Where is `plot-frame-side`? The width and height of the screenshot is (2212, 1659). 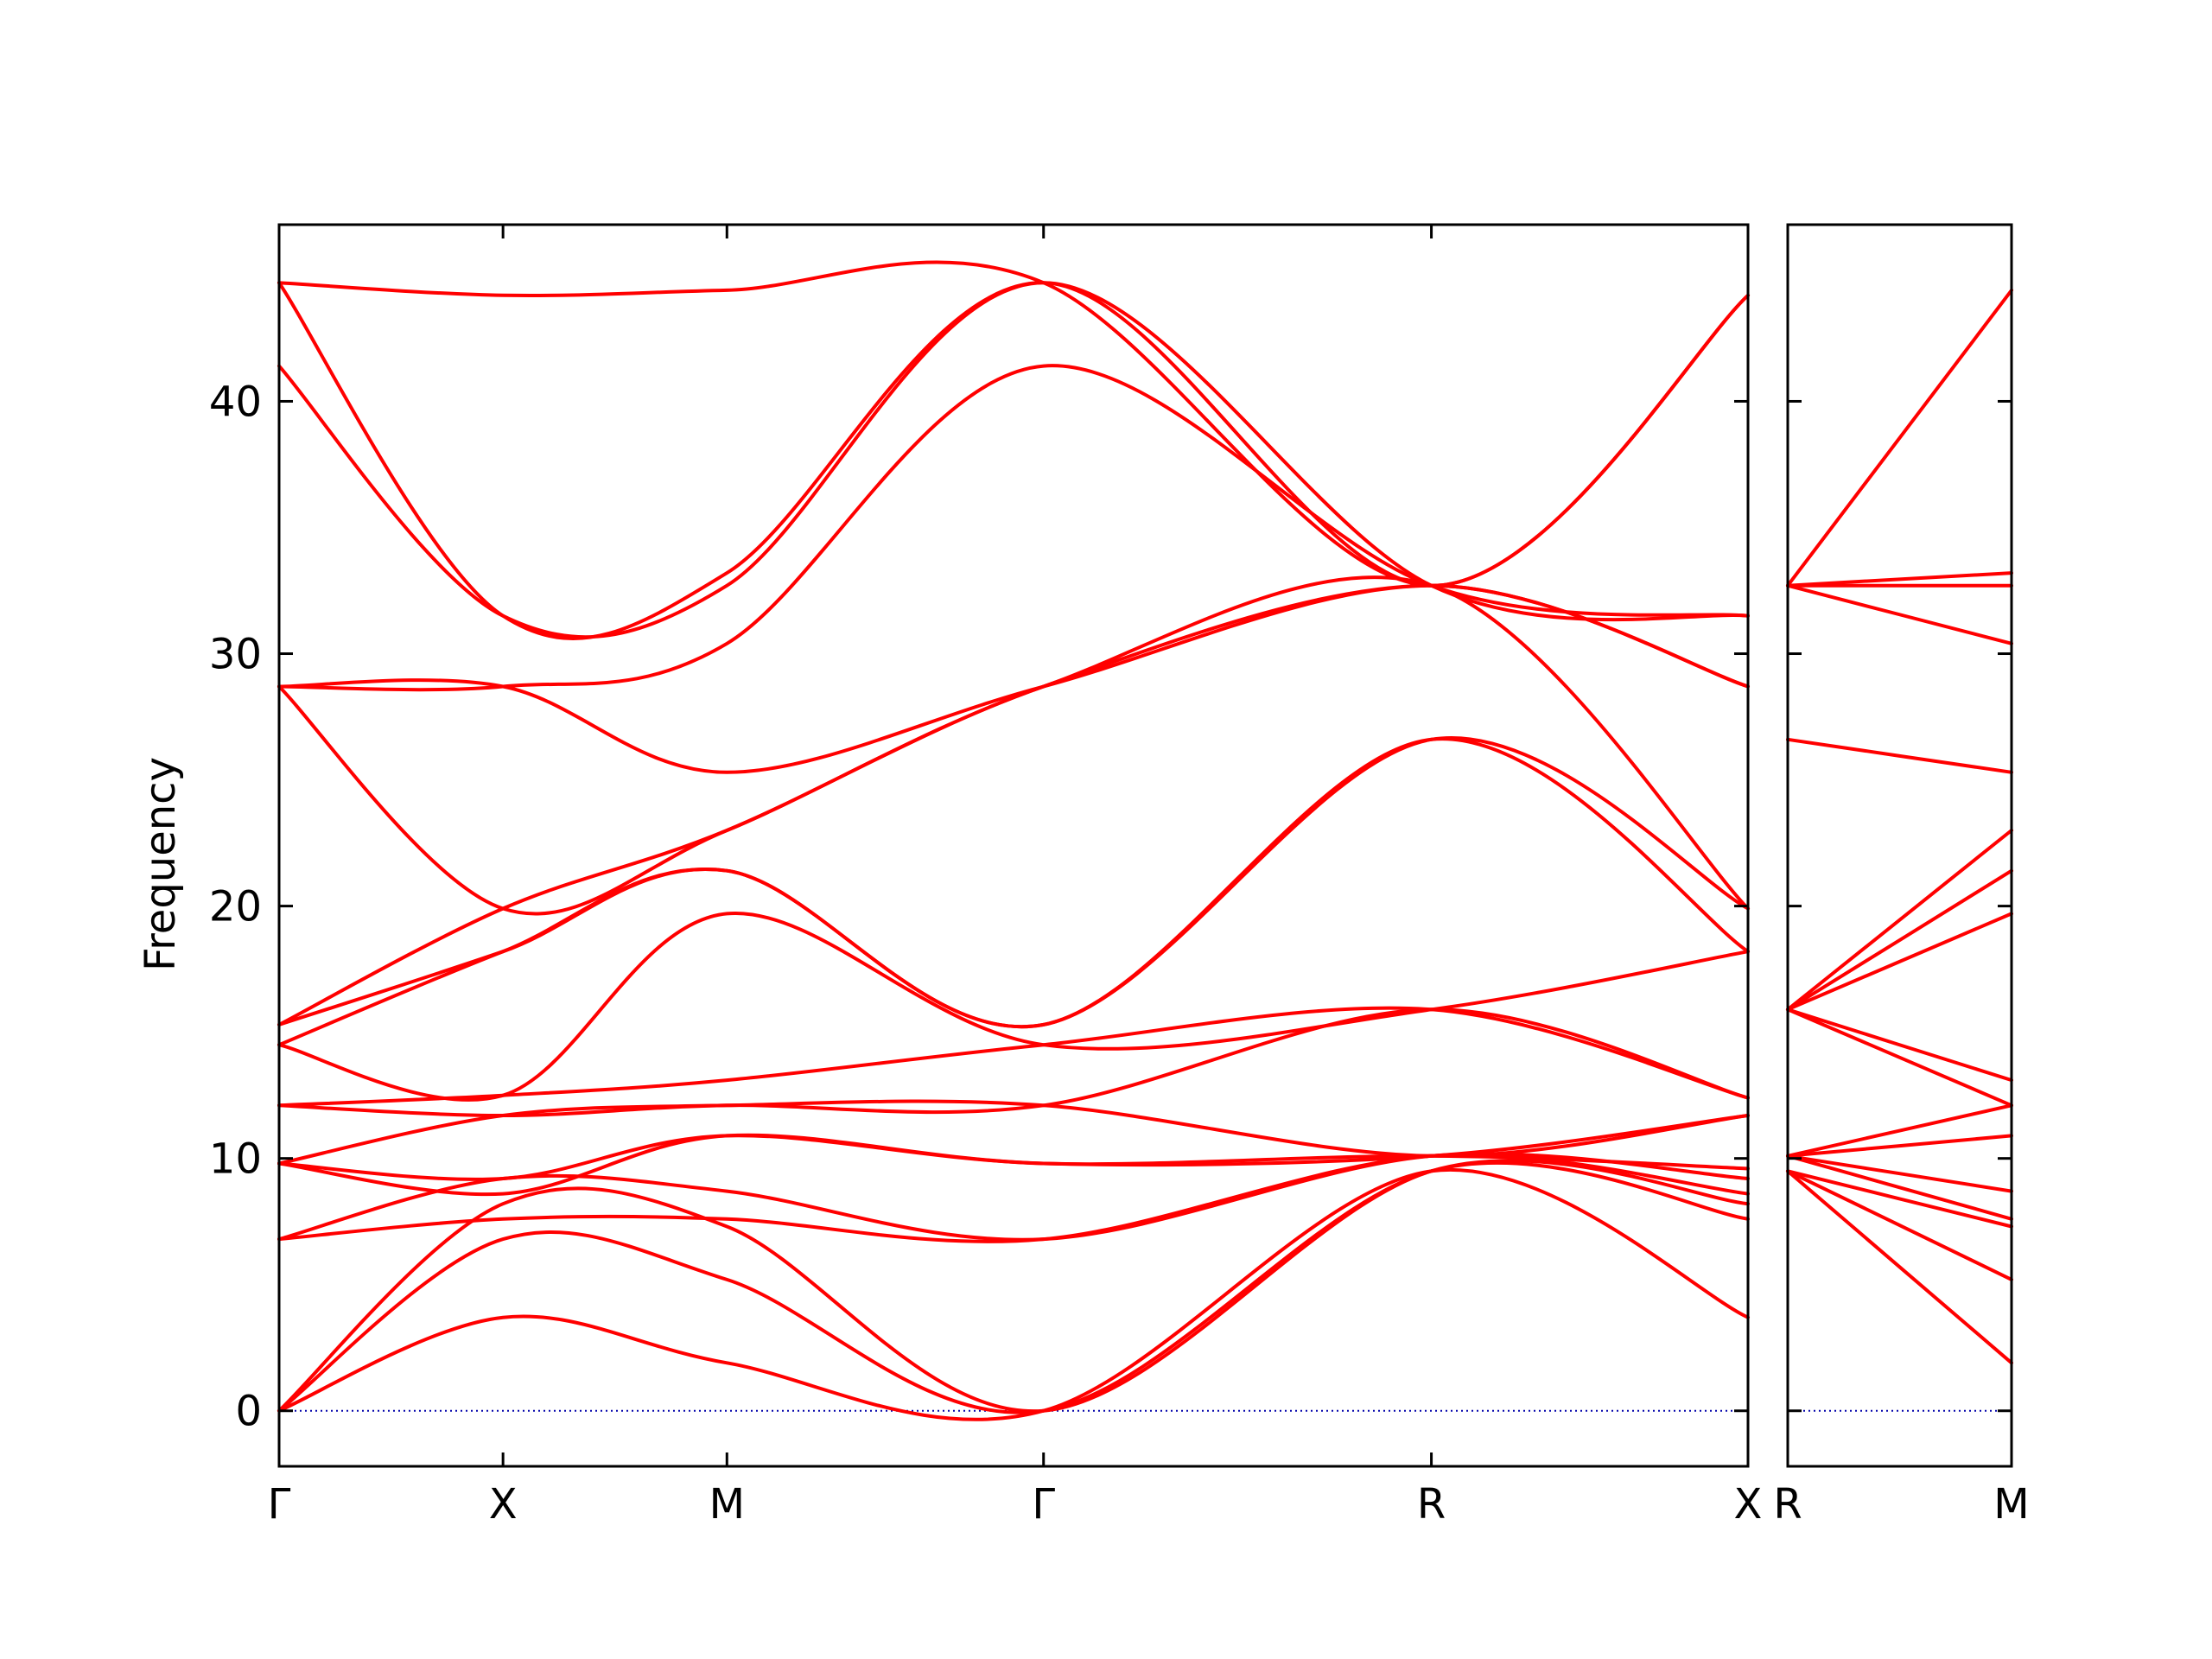 plot-frame-side is located at coordinates (1900, 845).